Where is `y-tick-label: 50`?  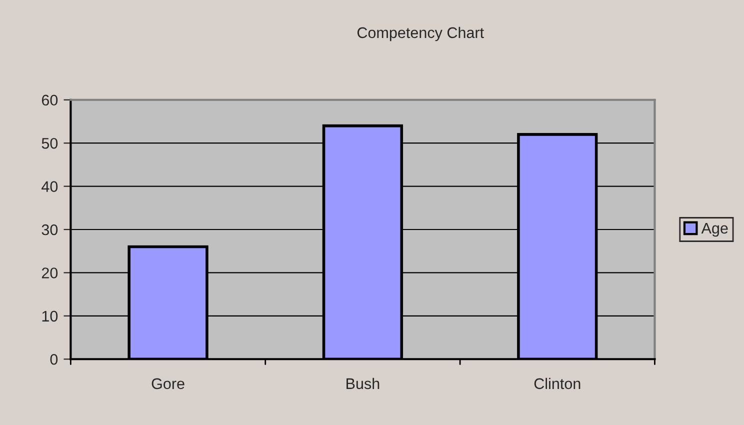 y-tick-label: 50 is located at coordinates (50, 143).